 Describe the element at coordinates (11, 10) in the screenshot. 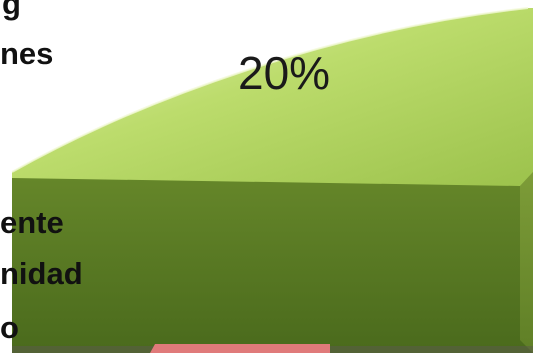

I see `category-label-fragment-1: g` at that location.